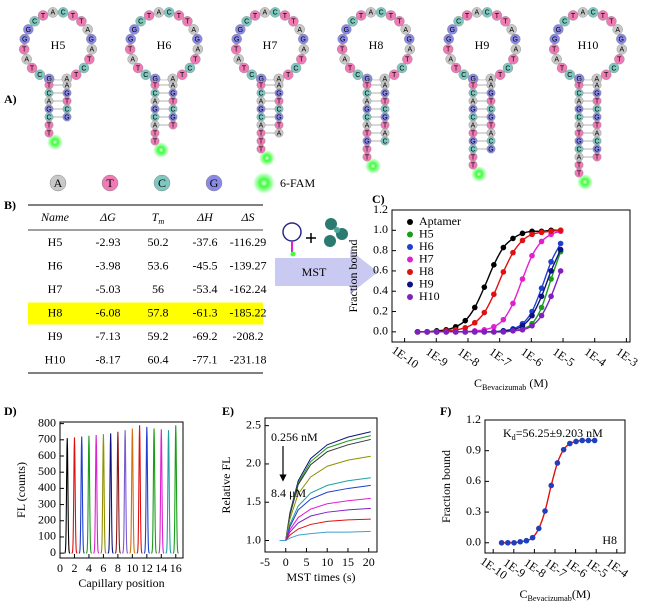 The image size is (648, 611). I want to click on y-axis-label: Relative FL, so click(226, 485).